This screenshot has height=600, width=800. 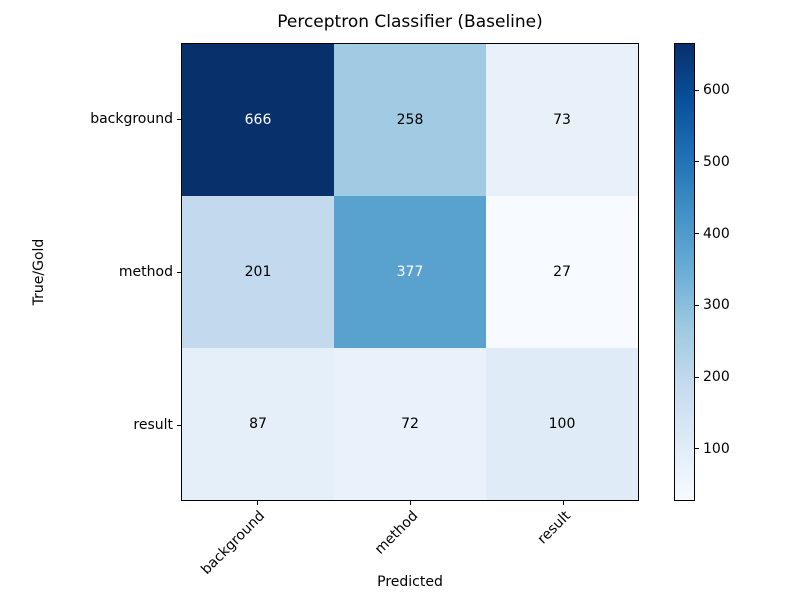 What do you see at coordinates (716, 161) in the screenshot?
I see `colorbar-tick-label: 500` at bounding box center [716, 161].